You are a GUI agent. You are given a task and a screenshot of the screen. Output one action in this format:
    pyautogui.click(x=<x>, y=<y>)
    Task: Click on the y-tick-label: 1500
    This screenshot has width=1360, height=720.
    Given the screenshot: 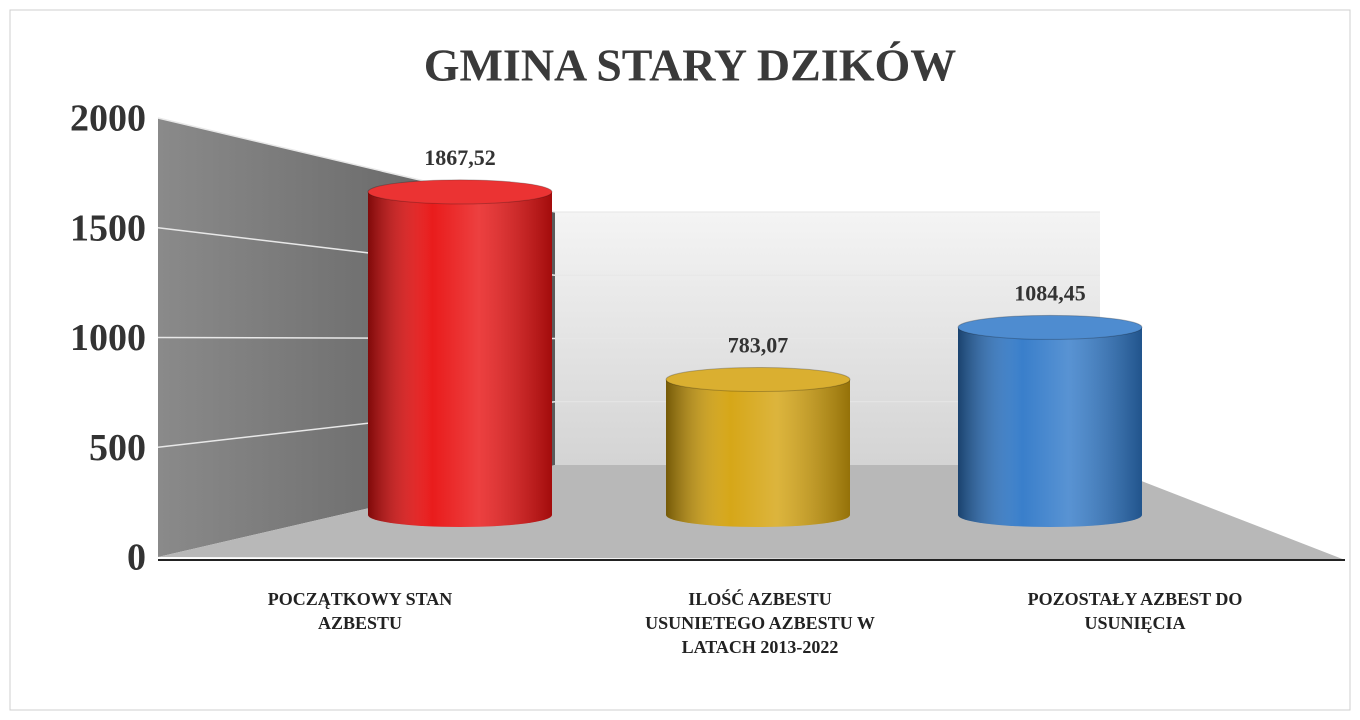 What is the action you would take?
    pyautogui.click(x=108, y=228)
    